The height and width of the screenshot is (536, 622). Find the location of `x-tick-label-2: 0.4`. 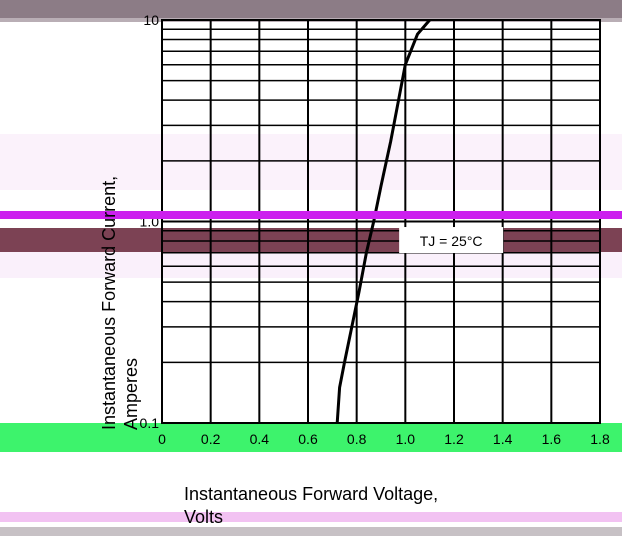

x-tick-label-2: 0.4 is located at coordinates (260, 439).